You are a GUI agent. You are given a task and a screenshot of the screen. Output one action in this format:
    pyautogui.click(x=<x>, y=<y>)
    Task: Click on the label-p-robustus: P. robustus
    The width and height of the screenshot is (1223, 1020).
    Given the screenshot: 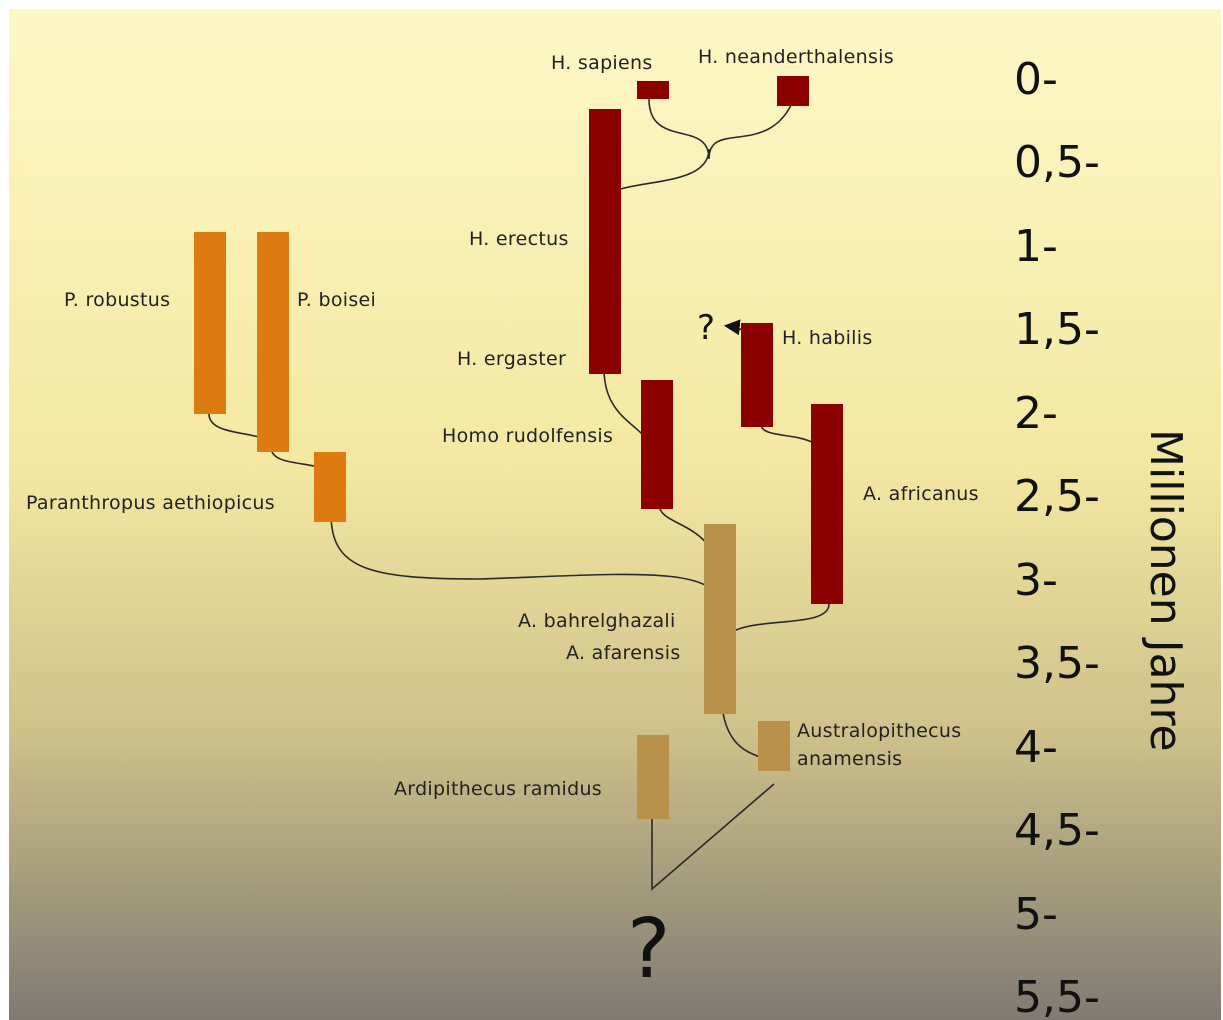 What is the action you would take?
    pyautogui.click(x=117, y=300)
    